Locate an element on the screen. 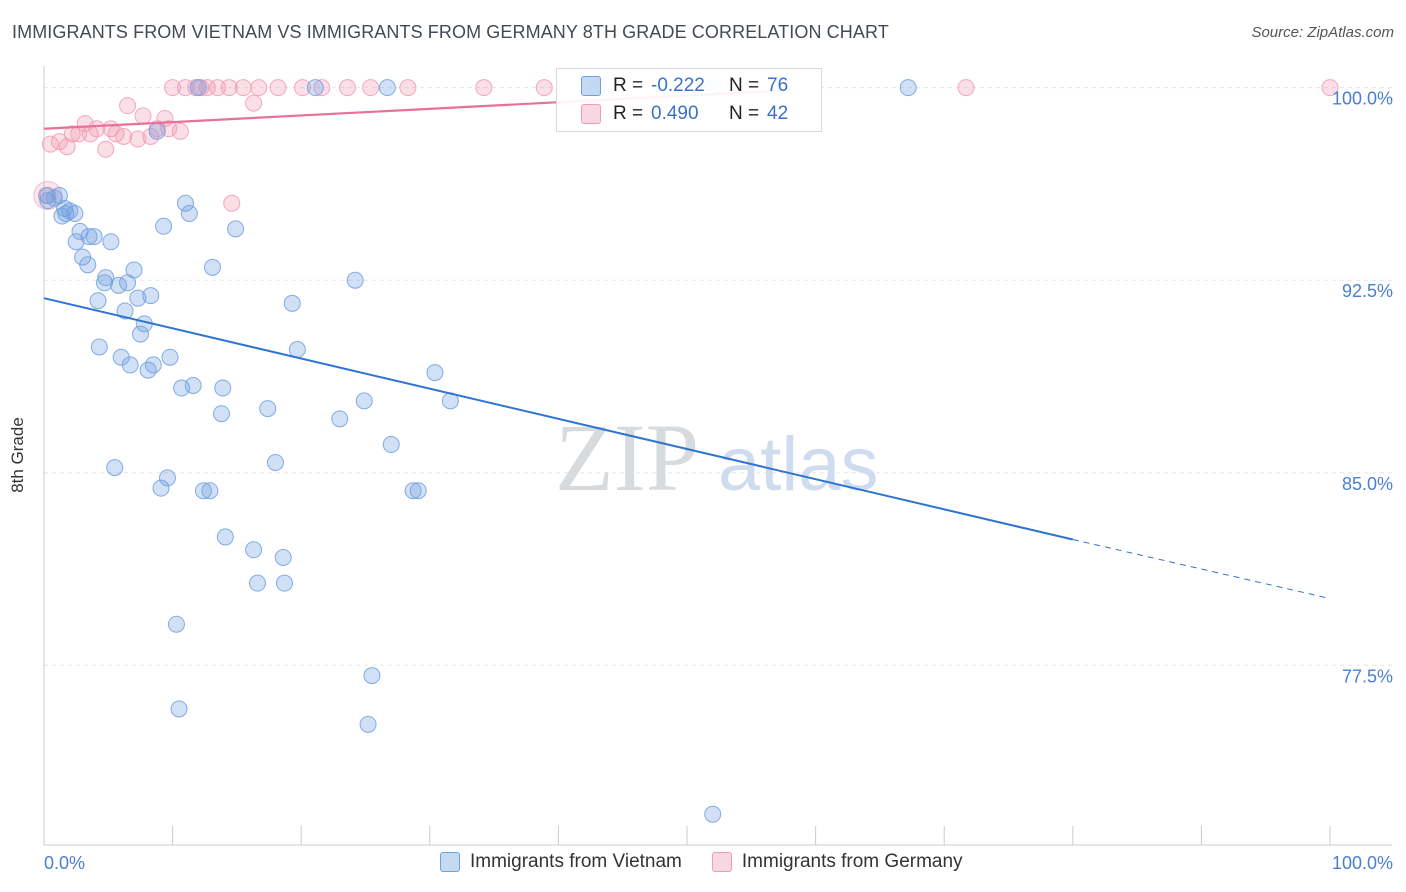 The height and width of the screenshot is (892, 1406). watermark-zip: ZIP is located at coordinates (627, 457).